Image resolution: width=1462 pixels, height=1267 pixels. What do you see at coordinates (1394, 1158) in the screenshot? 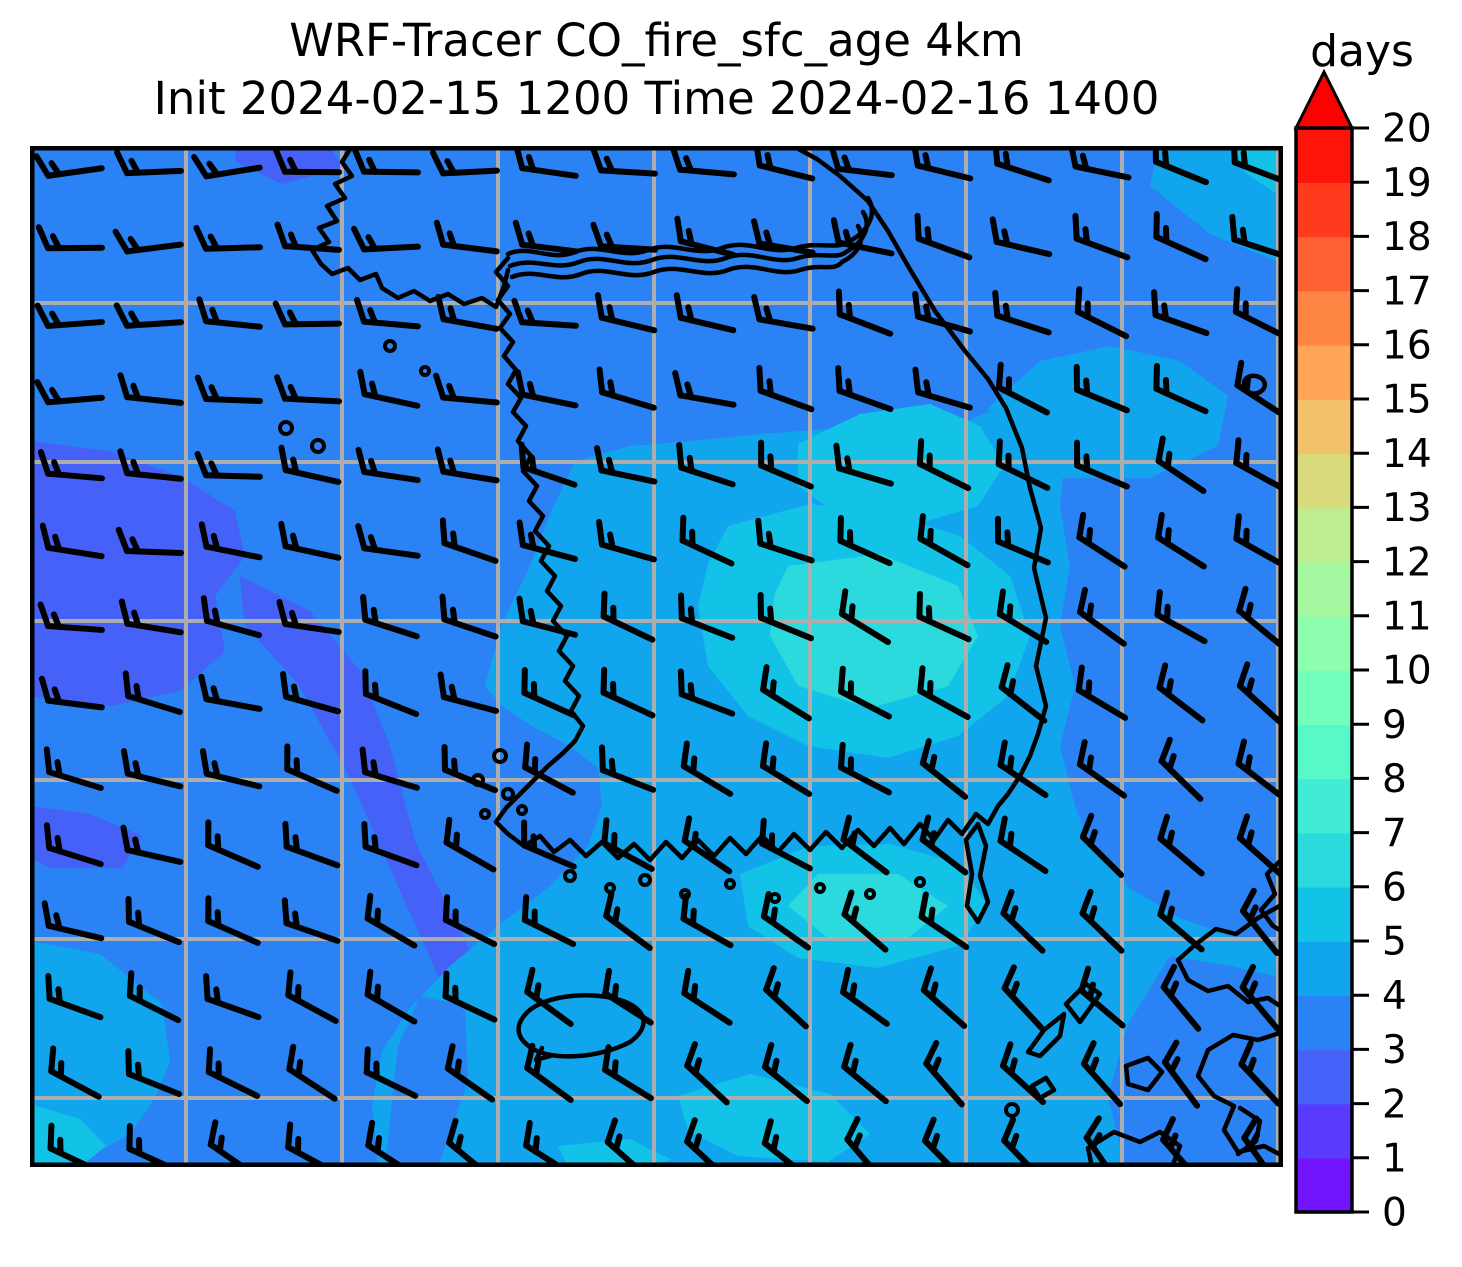
I see `colorbar-tick-label: 1` at bounding box center [1394, 1158].